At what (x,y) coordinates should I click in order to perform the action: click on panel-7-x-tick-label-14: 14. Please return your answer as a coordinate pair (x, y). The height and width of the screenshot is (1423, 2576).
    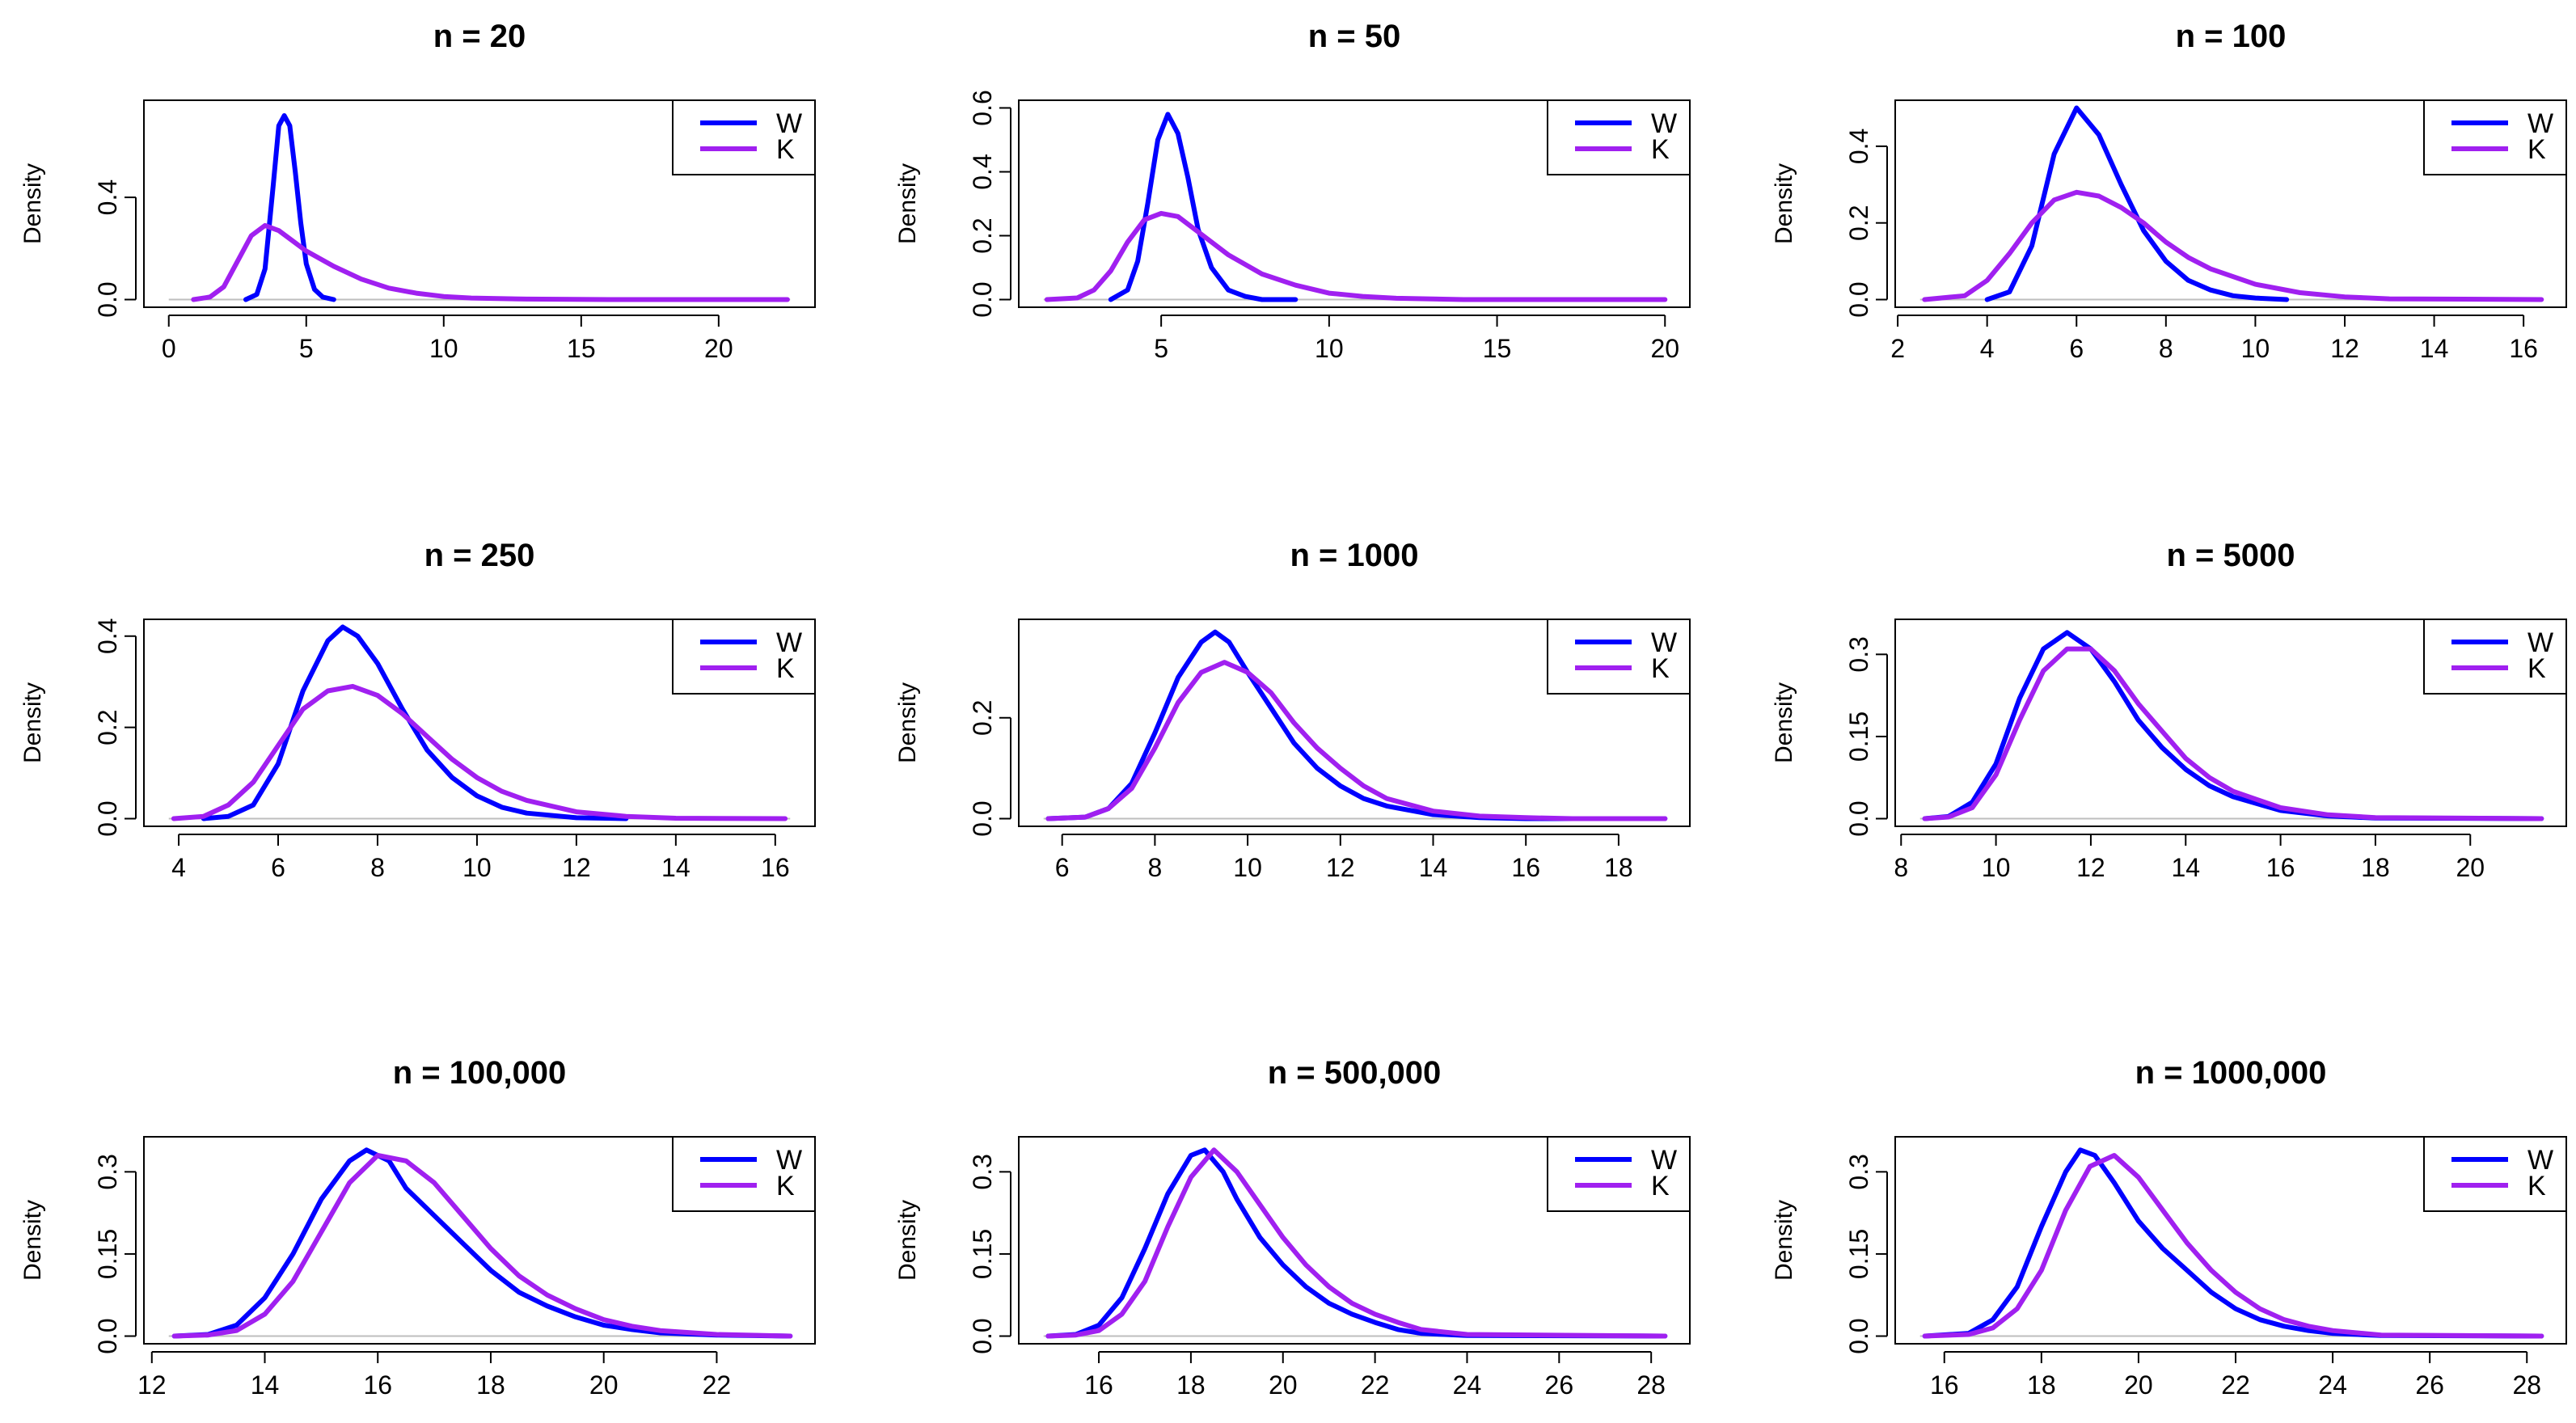
    Looking at the image, I should click on (265, 1385).